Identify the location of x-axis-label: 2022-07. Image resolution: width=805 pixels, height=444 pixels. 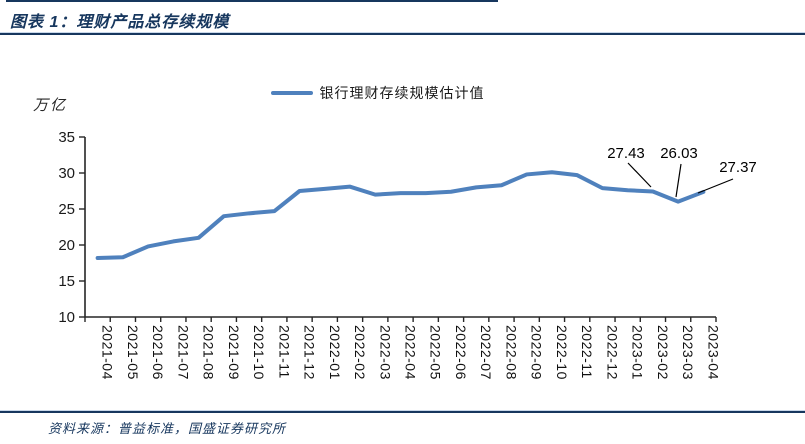
(486, 352).